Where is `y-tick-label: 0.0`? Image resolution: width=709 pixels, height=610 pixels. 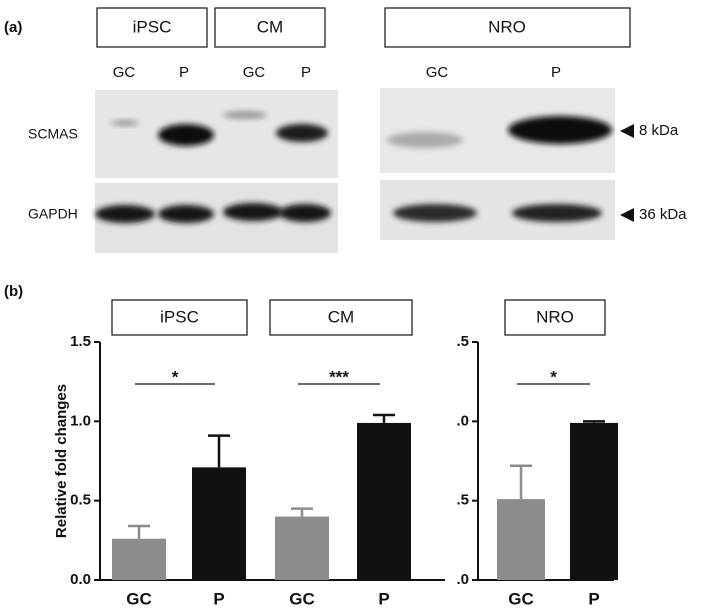
y-tick-label: 0.0 is located at coordinates (80, 579).